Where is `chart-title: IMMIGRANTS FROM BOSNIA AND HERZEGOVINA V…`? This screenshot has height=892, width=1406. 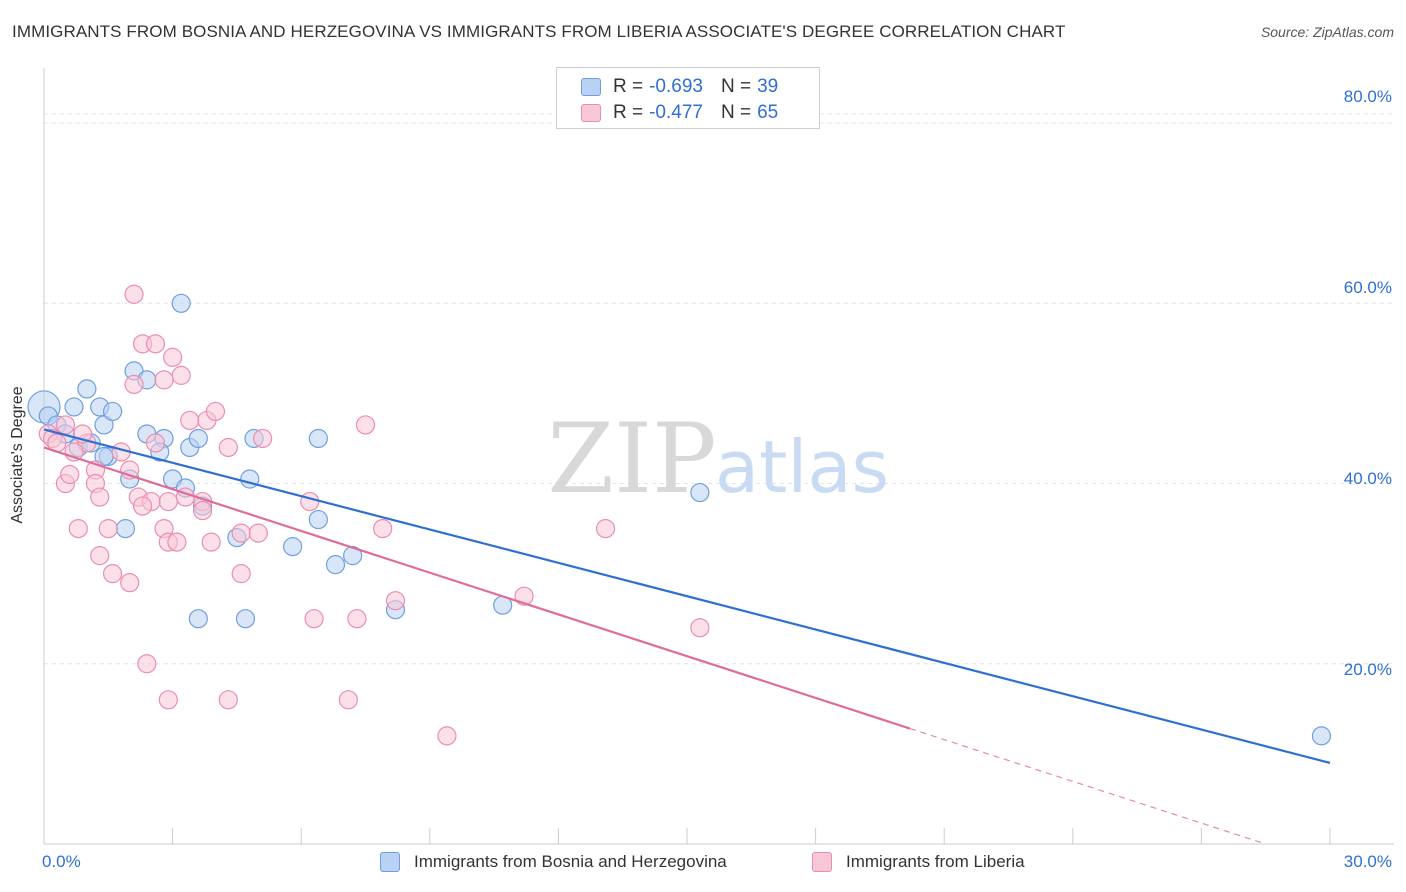
chart-title: IMMIGRANTS FROM BOSNIA AND HERZEGOVINA V… is located at coordinates (539, 31).